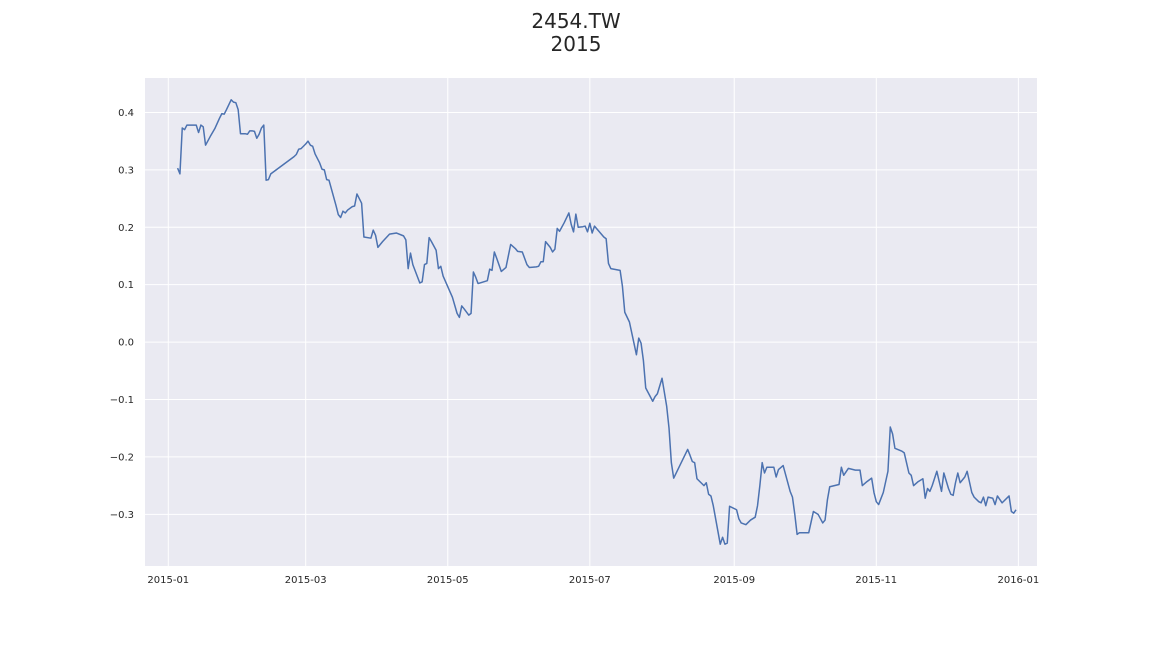 The height and width of the screenshot is (648, 1152). What do you see at coordinates (876, 580) in the screenshot?
I see `x-tick-label: 2015-11` at bounding box center [876, 580].